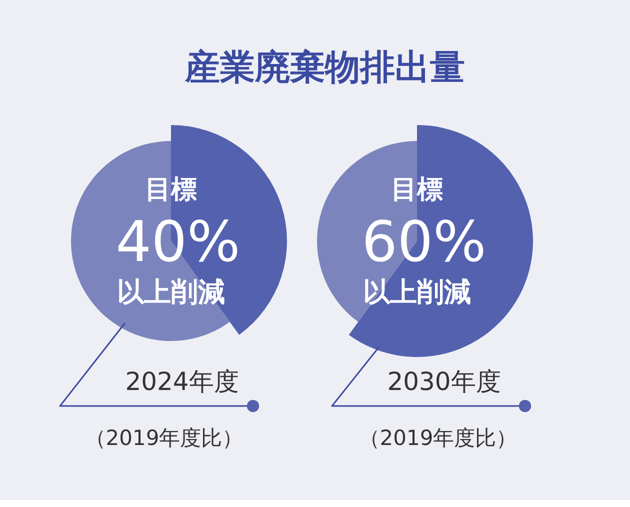  What do you see at coordinates (444, 381) in the screenshot?
I see `text: 2030年度` at bounding box center [444, 381].